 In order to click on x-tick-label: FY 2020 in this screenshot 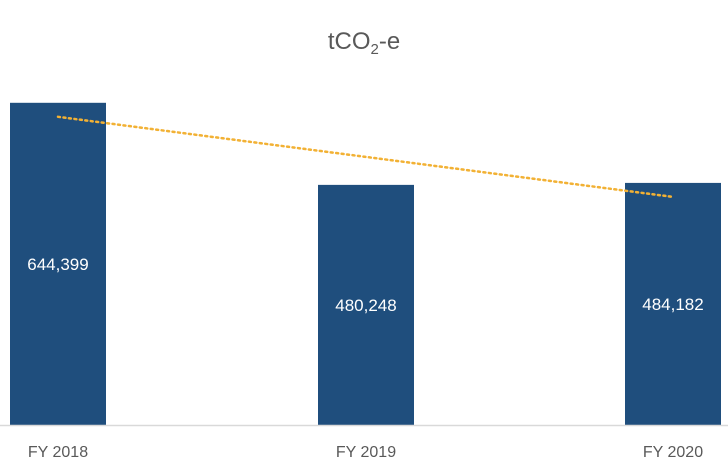, I will do `click(673, 452)`.